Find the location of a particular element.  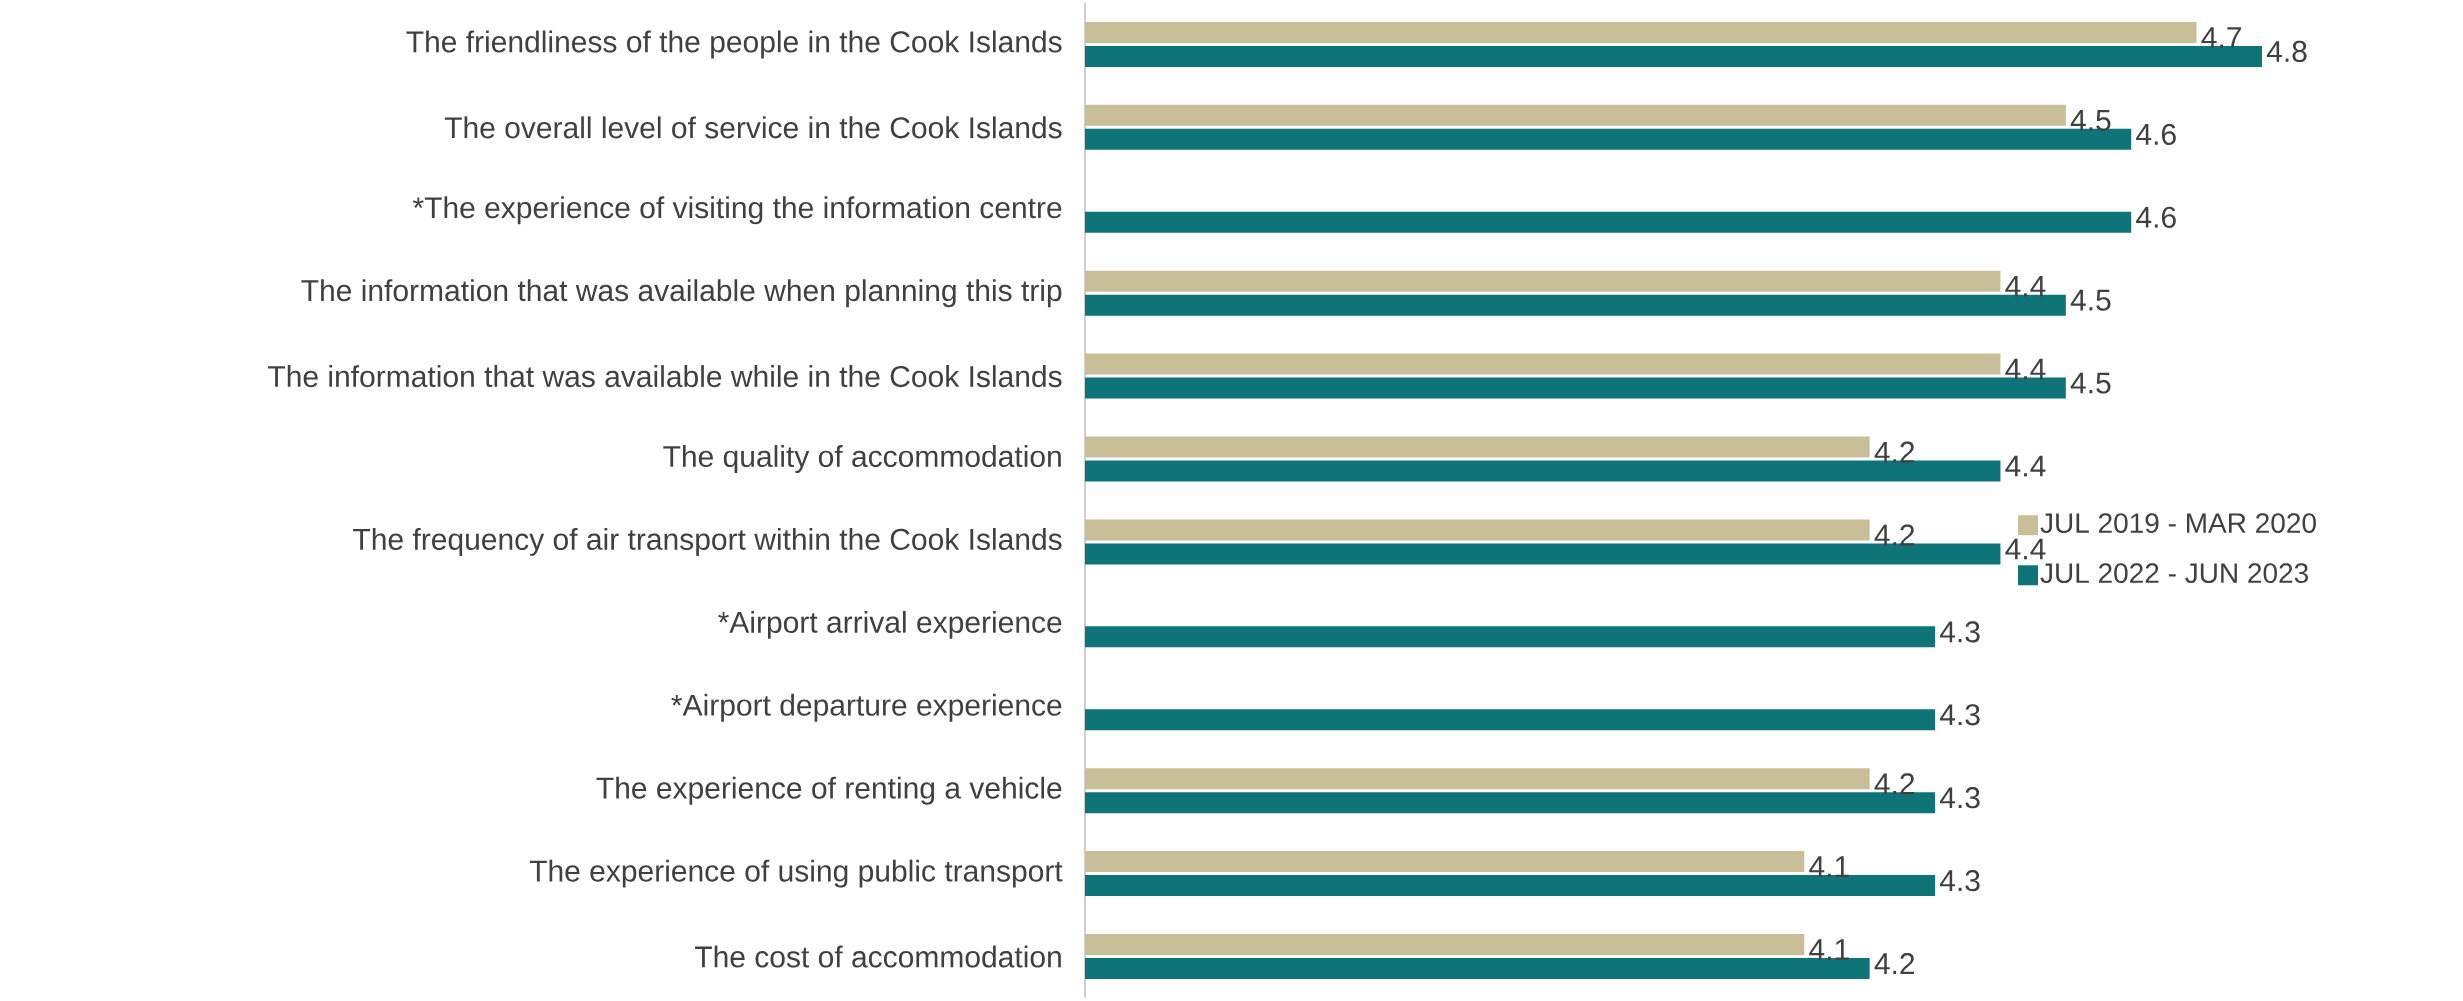

data-label: 4.7 is located at coordinates (2221, 37).